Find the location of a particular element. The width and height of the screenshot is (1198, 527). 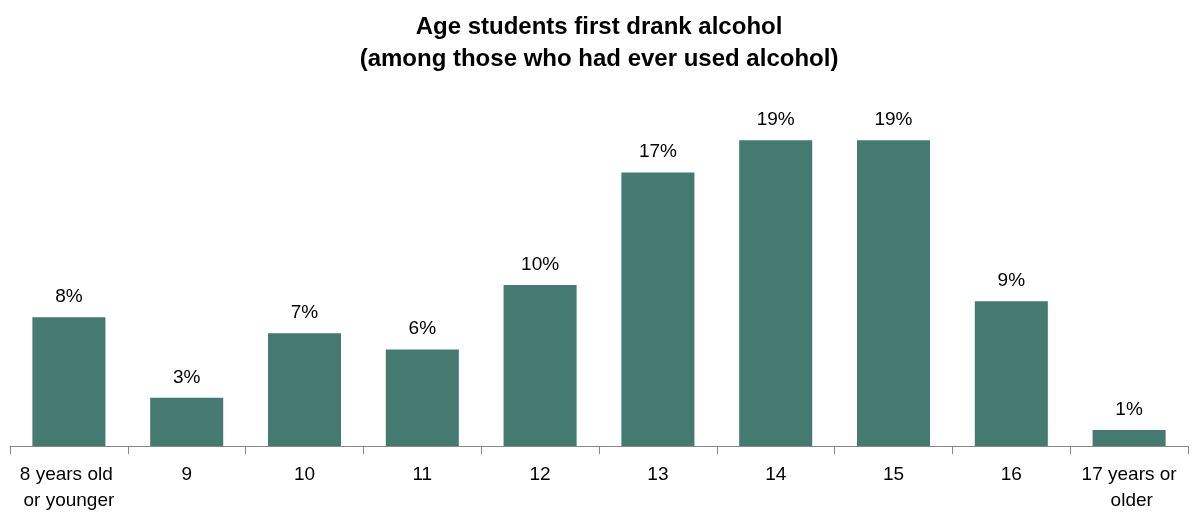

x-tick-label: 8 years old or younger is located at coordinates (69, 486).